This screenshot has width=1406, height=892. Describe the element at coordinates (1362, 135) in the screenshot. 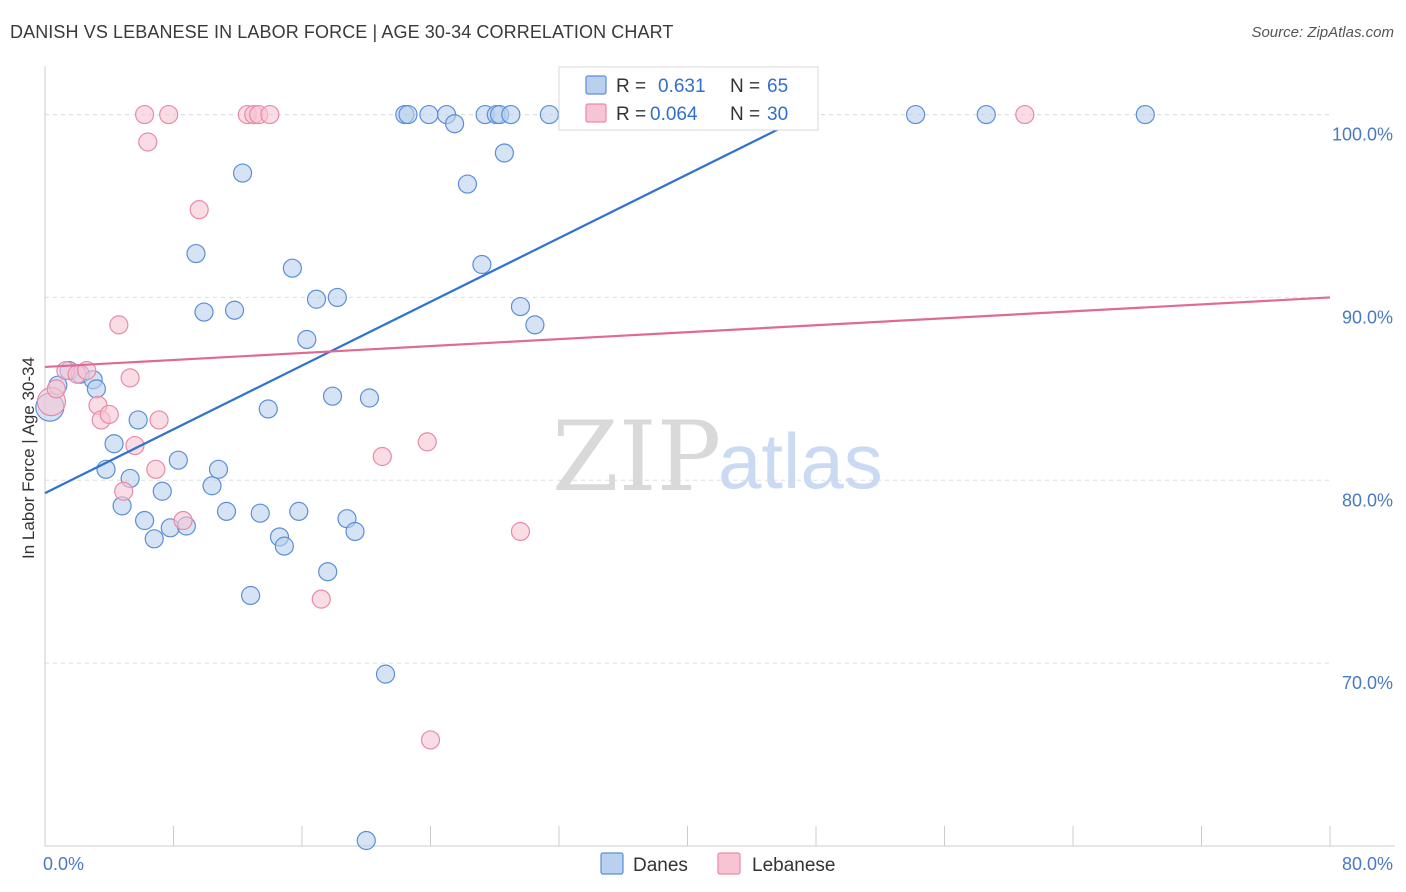

I see `y-tick-label: 100.0%` at that location.